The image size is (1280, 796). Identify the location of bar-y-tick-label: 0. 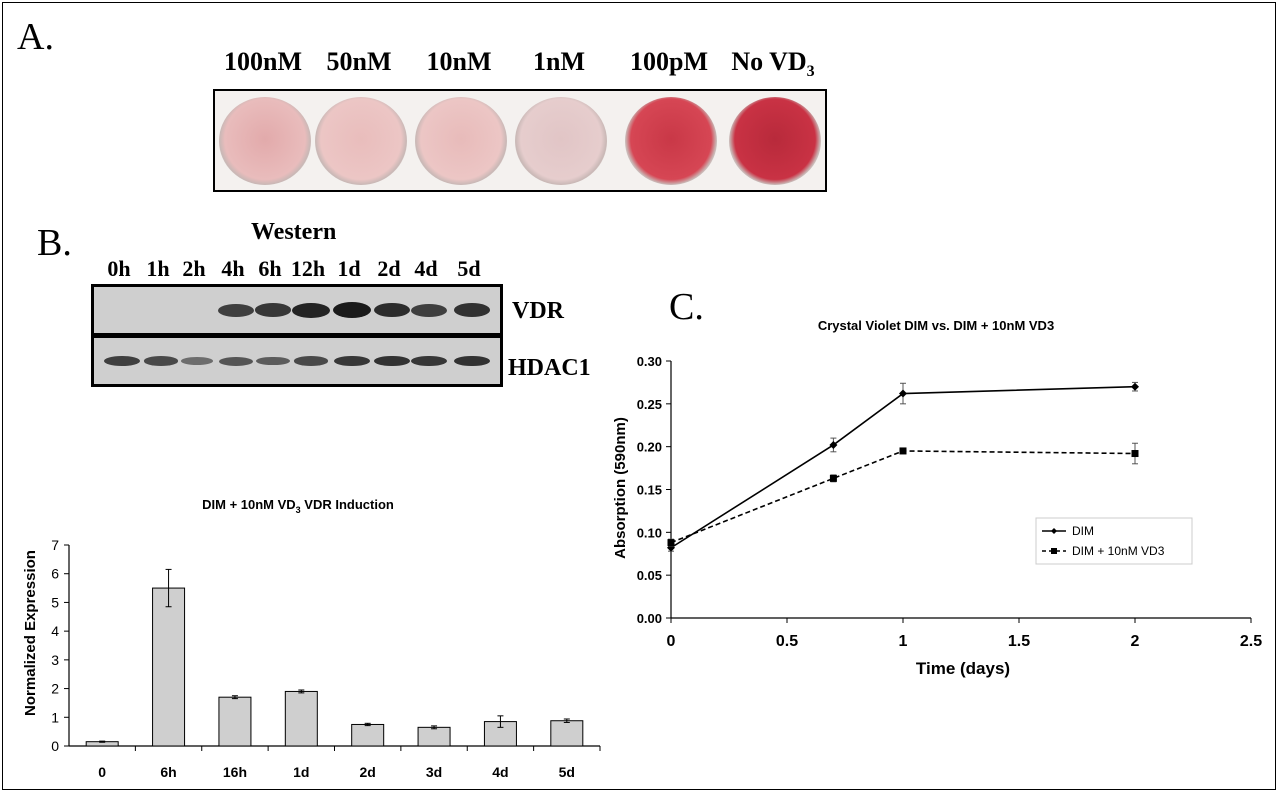
(55, 746).